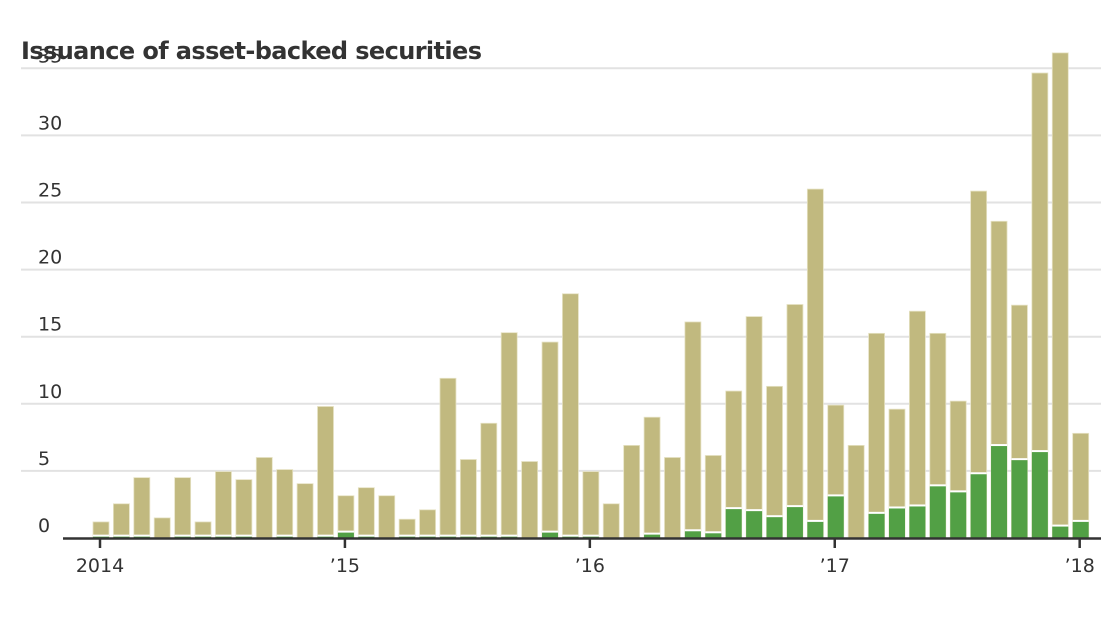 The width and height of the screenshot is (1117, 625). I want to click on y-tick-label-30: 30, so click(50, 123).